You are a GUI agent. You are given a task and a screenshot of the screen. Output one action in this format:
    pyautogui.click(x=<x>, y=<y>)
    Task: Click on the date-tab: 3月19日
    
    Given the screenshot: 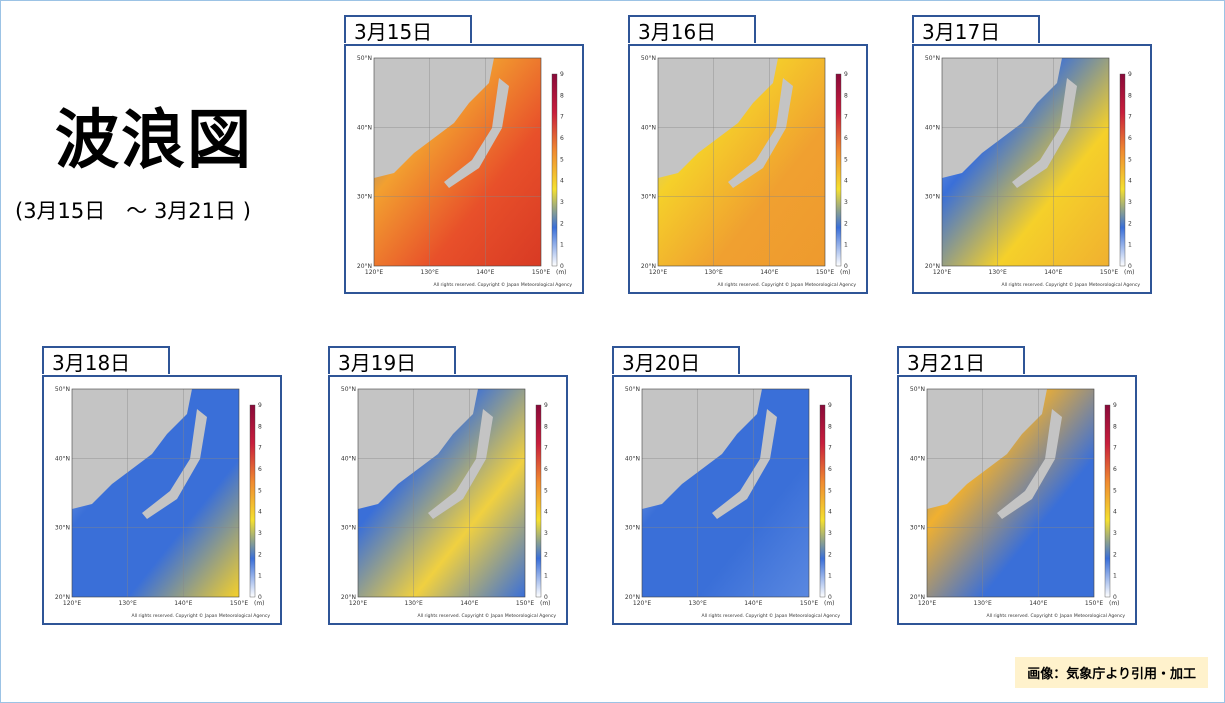 What is the action you would take?
    pyautogui.click(x=392, y=360)
    